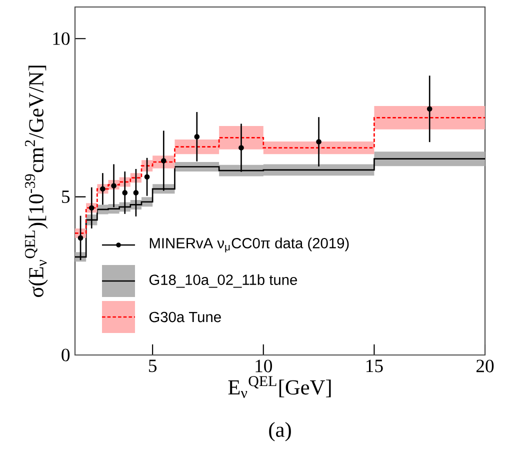  What do you see at coordinates (185, 317) in the screenshot?
I see `legend-label: G30a Tune` at bounding box center [185, 317].